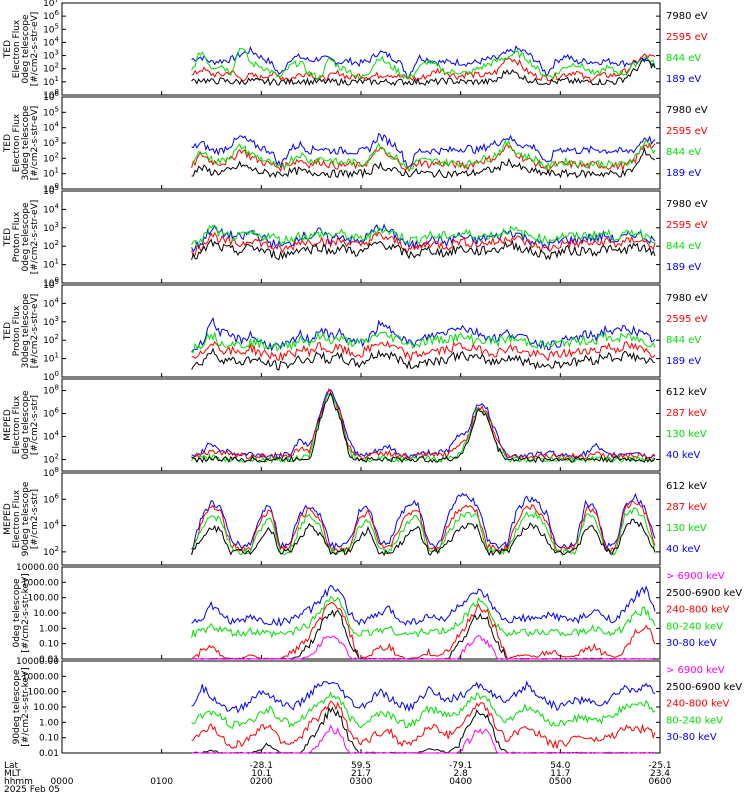 This screenshot has height=800, width=750. I want to click on legend-entry: 40 keV, so click(683, 549).